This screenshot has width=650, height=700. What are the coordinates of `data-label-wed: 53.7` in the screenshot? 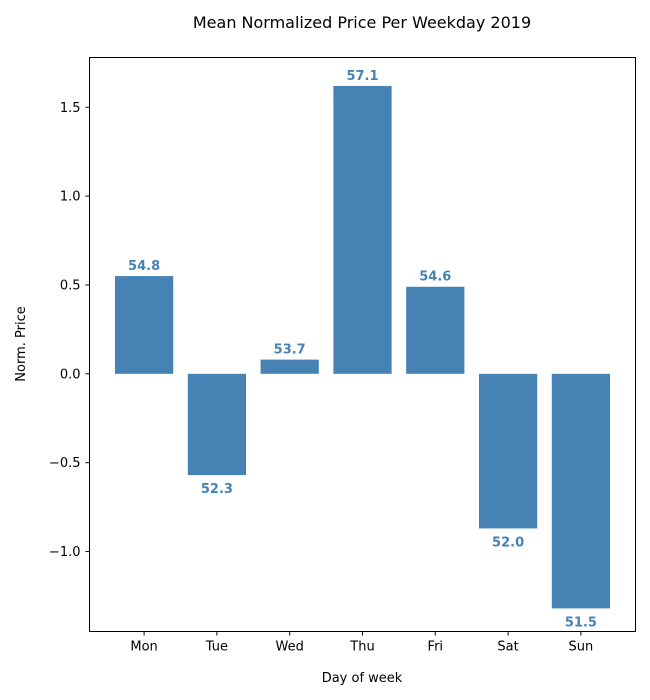 It's located at (290, 350).